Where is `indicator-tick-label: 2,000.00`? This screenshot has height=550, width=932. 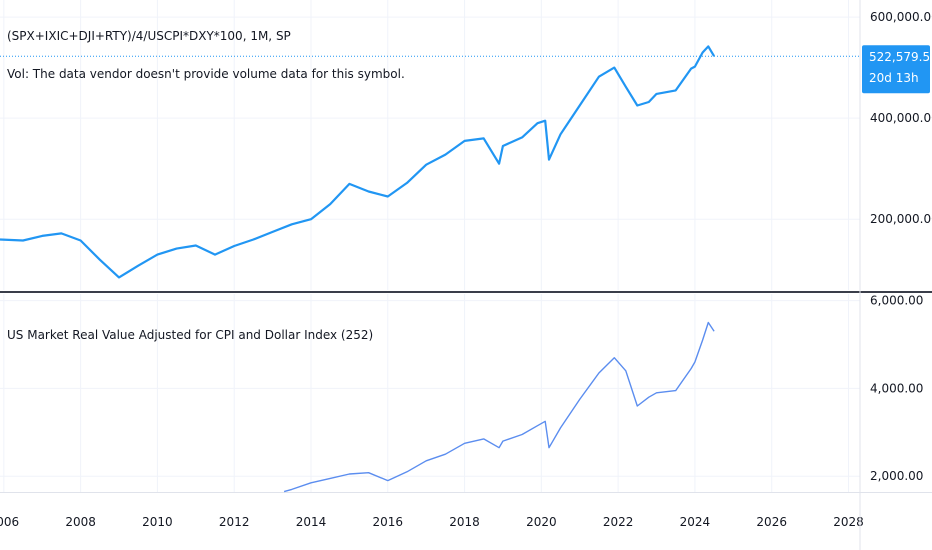
indicator-tick-label: 2,000.00 is located at coordinates (896, 476).